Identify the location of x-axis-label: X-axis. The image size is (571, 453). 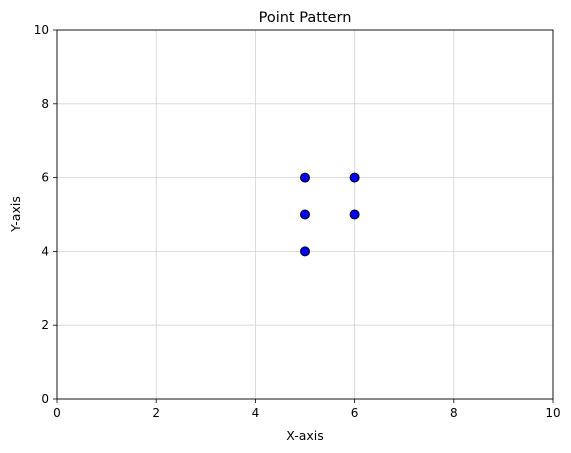
(305, 435).